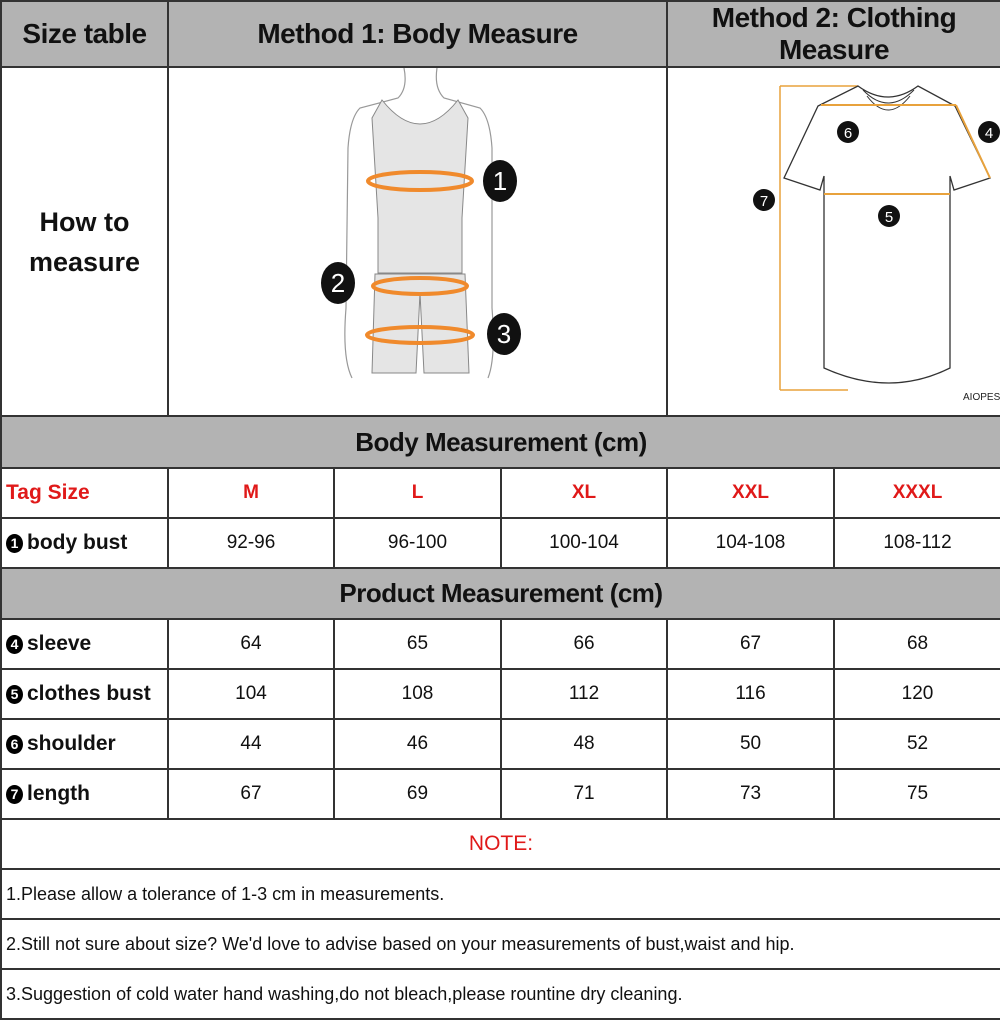 This screenshot has width=1000, height=1020. I want to click on how-to-line2: measure, so click(84, 261).